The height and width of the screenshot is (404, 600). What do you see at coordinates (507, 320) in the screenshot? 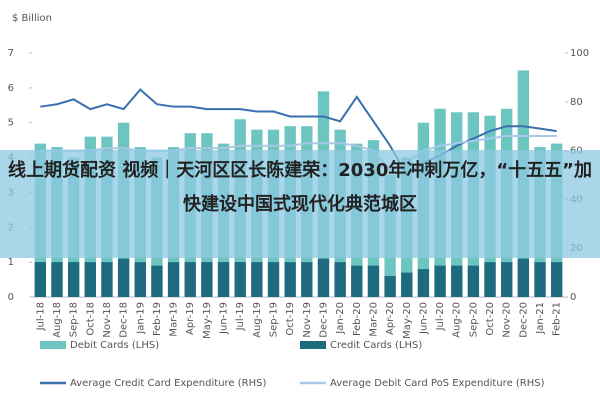
I see `x-tick-label: Nov-20` at bounding box center [507, 320].